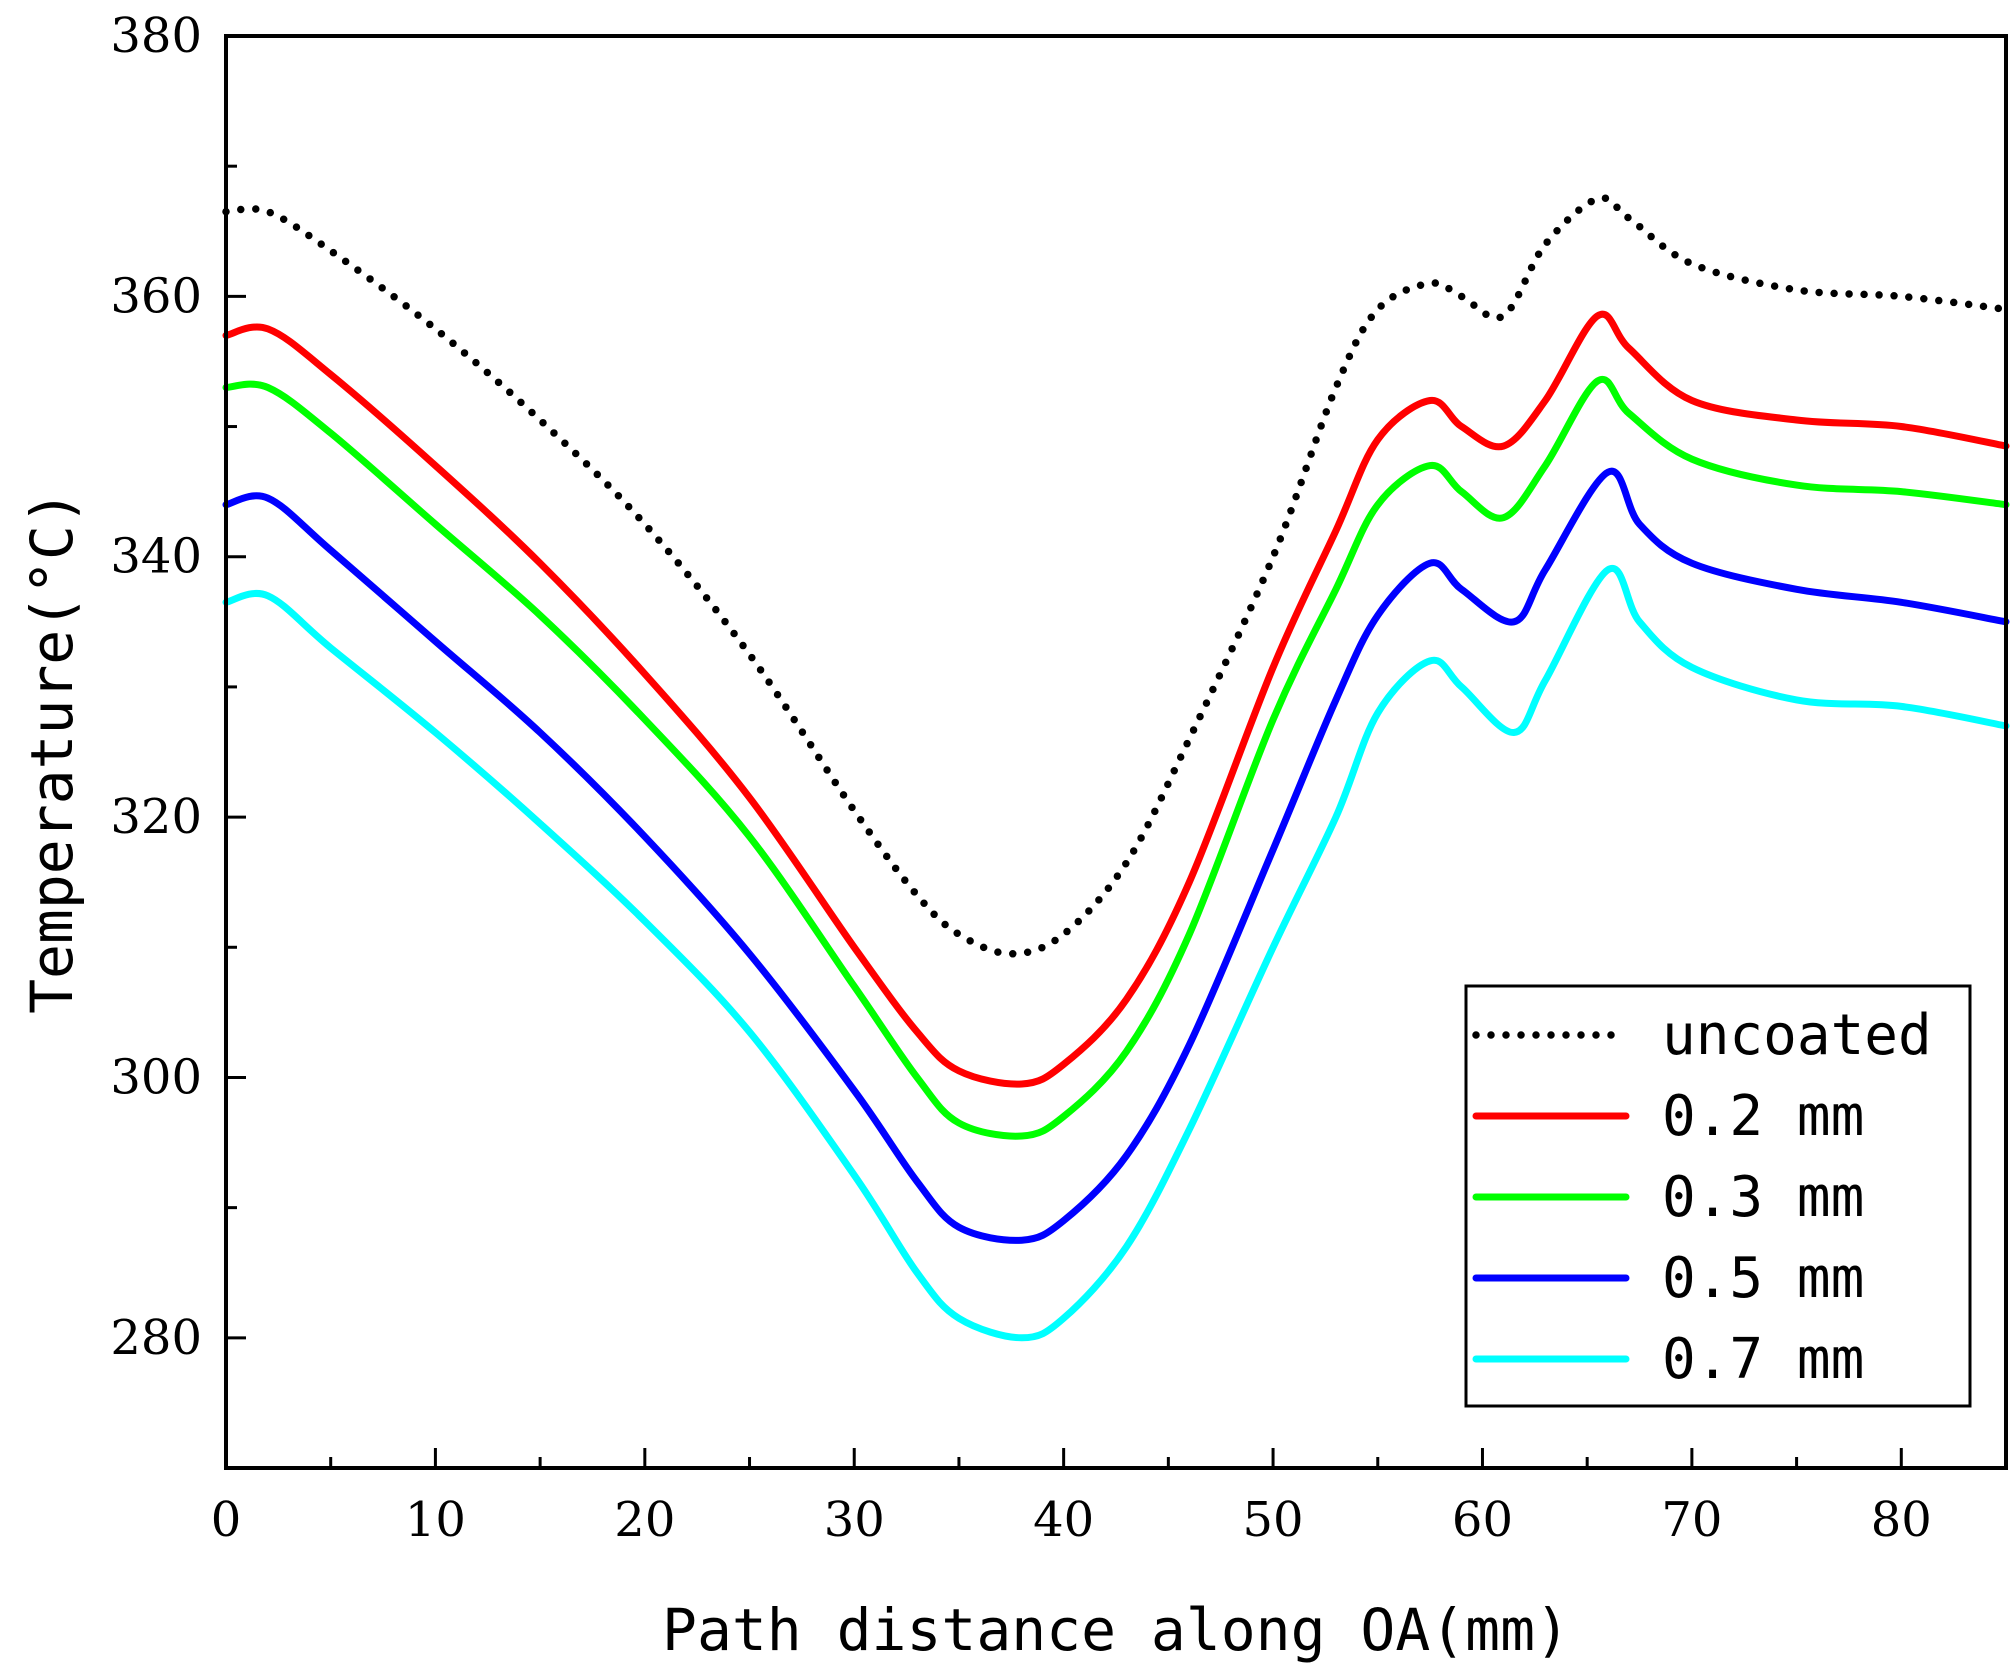 The width and height of the screenshot is (2015, 1677). I want to click on legend-label-2: 0.2 mm, so click(1763, 1116).